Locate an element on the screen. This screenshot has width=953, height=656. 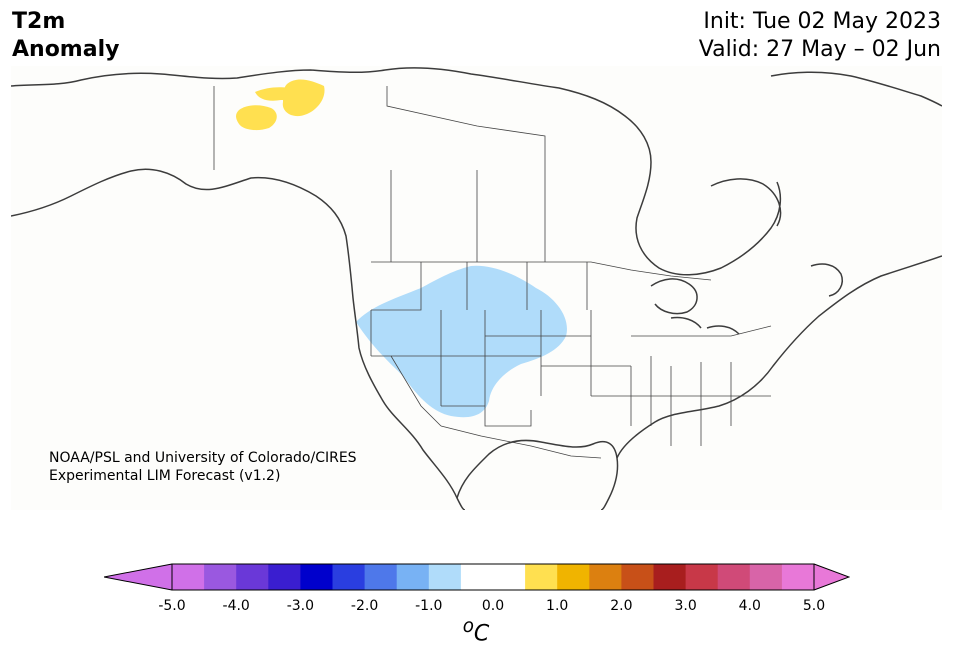
colorbar-tick-label: 4.0 is located at coordinates (749, 606).